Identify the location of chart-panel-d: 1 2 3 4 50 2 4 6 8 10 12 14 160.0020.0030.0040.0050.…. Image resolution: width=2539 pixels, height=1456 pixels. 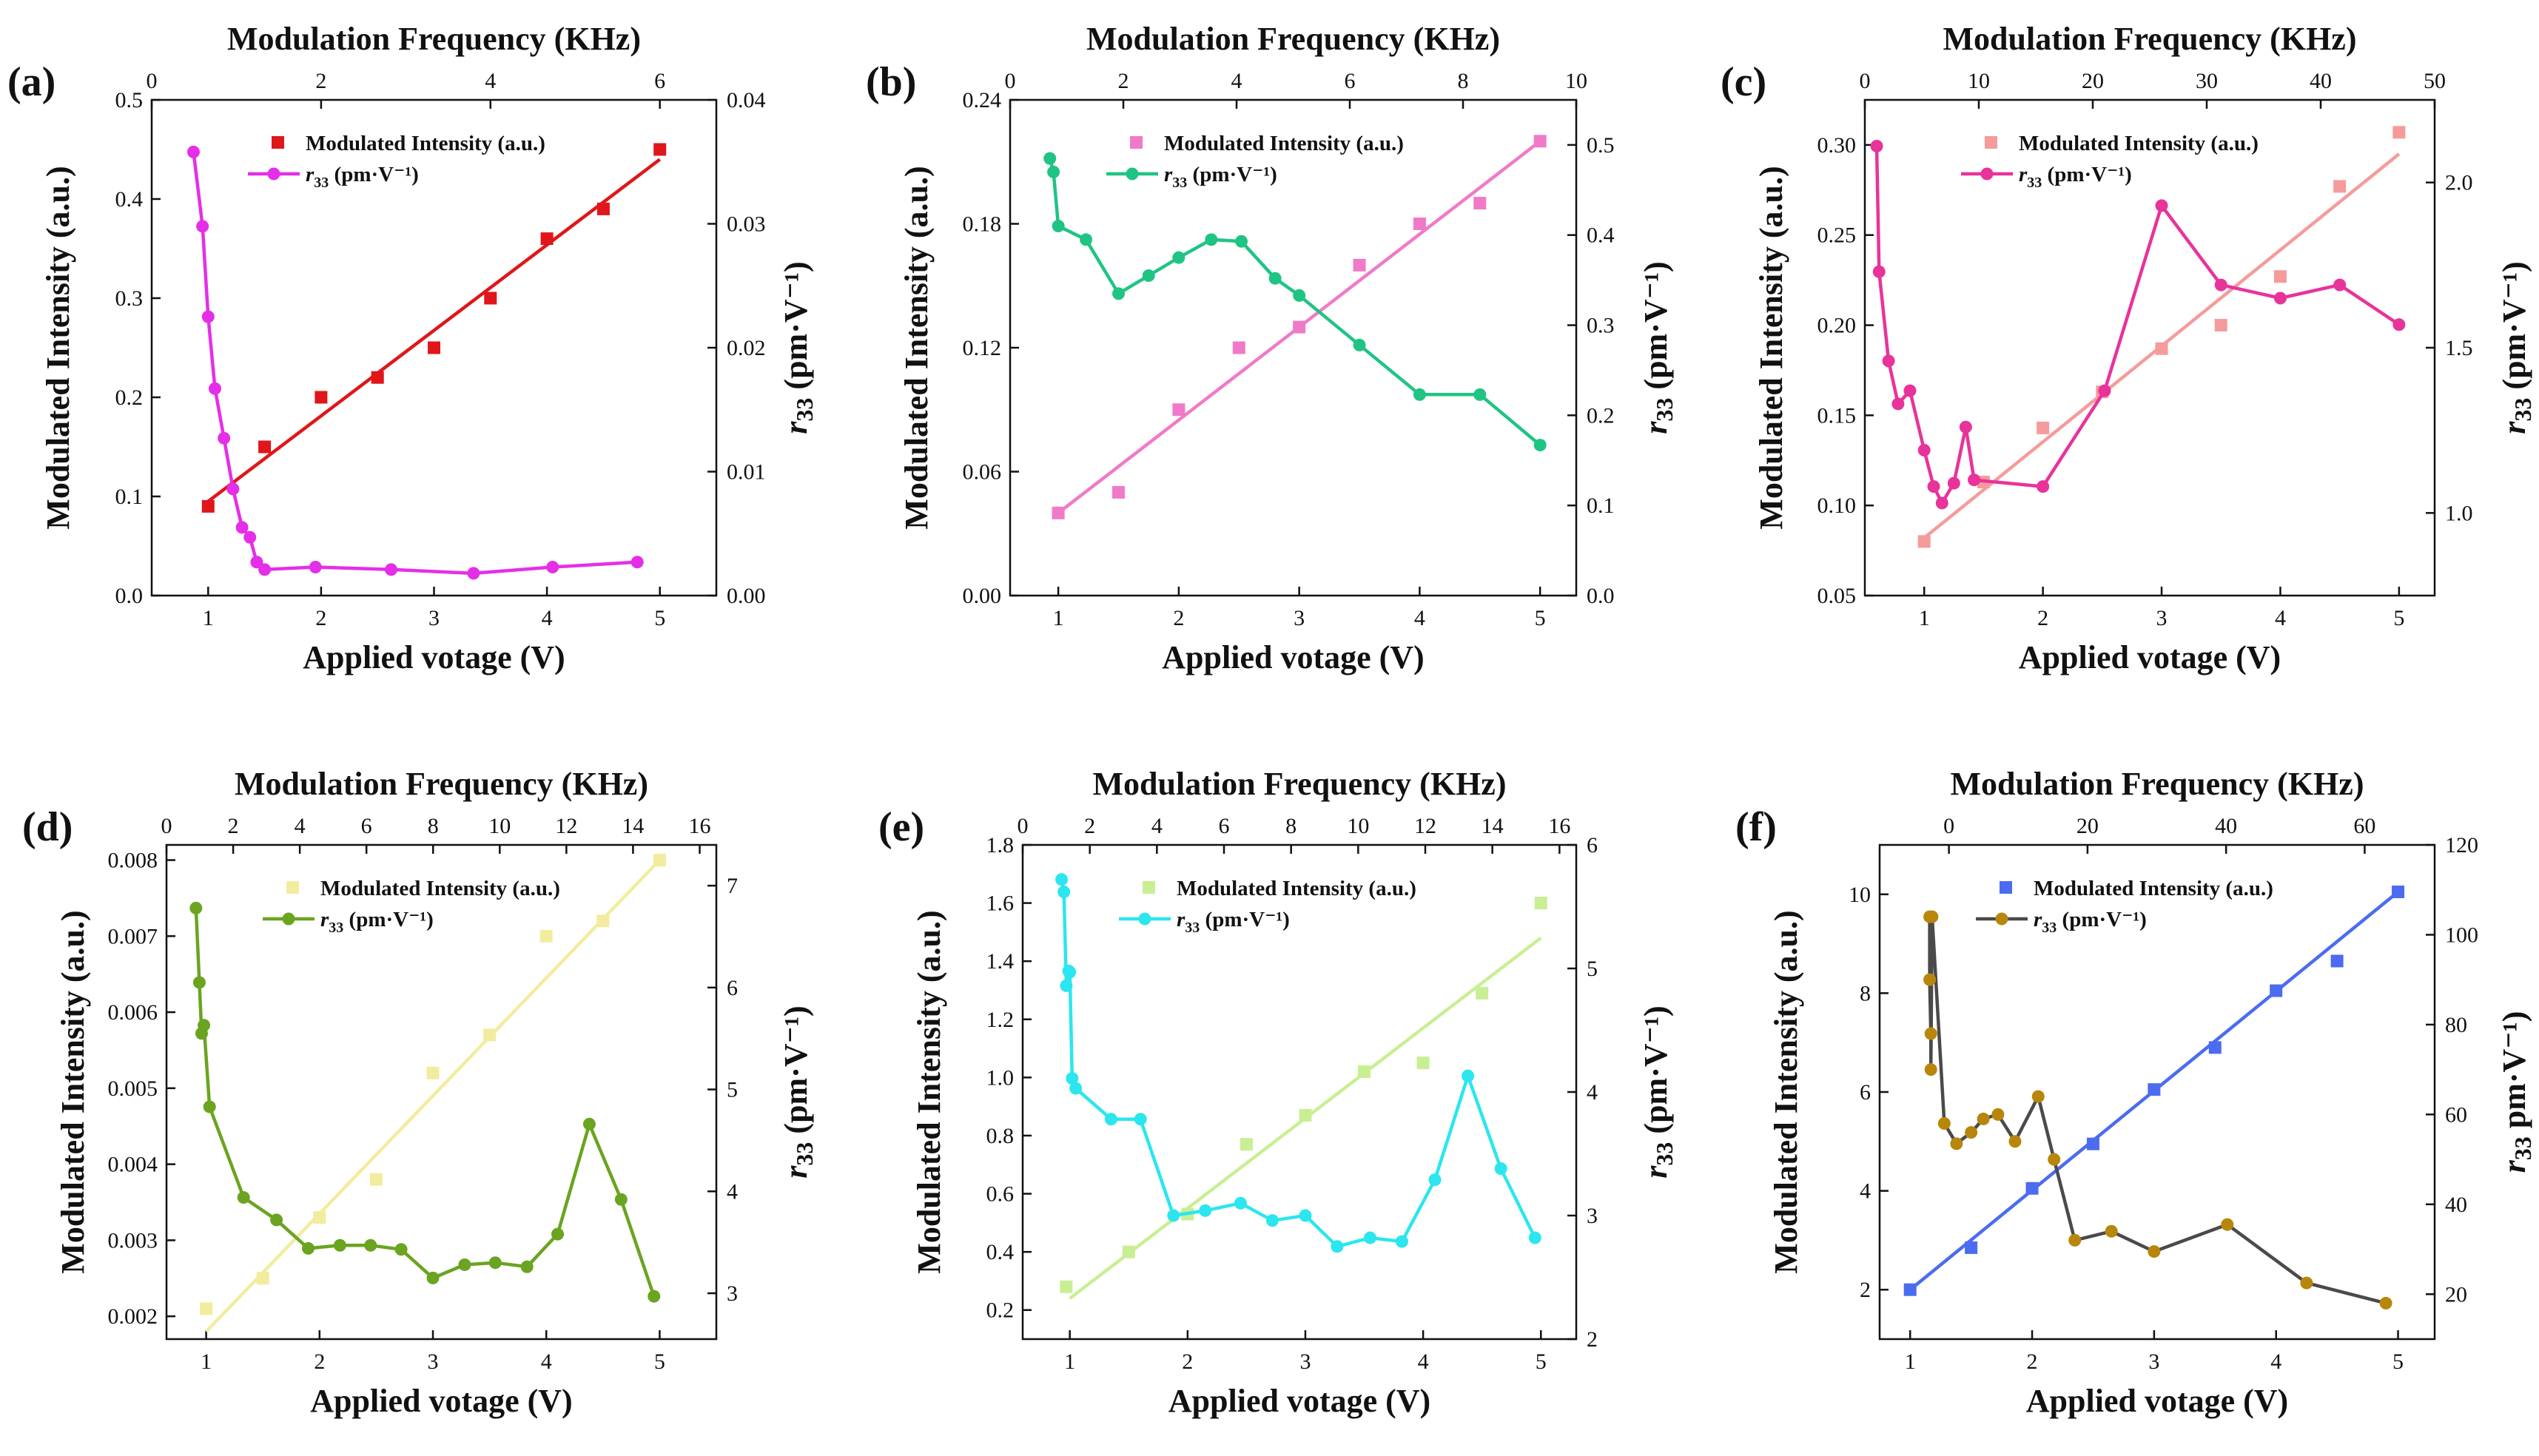
(420, 1093).